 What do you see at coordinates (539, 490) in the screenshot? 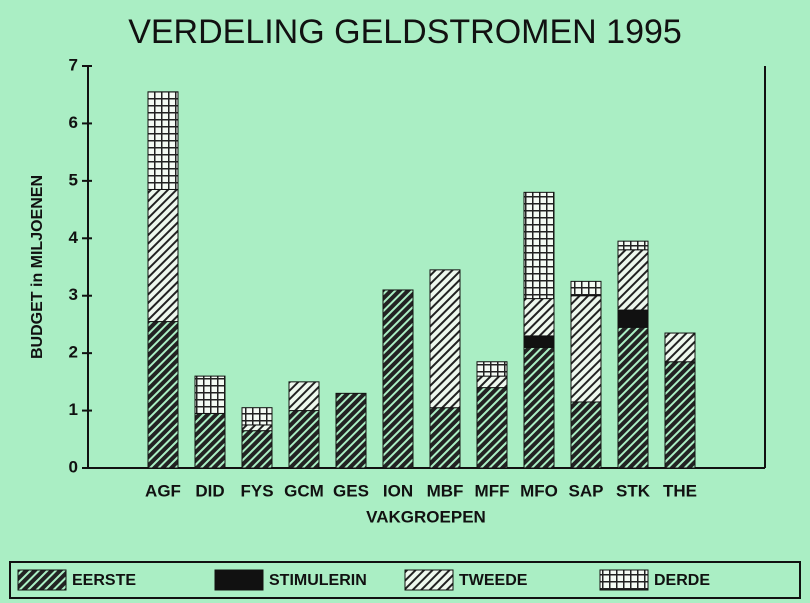
I see `x-tick-label: MFO` at bounding box center [539, 490].